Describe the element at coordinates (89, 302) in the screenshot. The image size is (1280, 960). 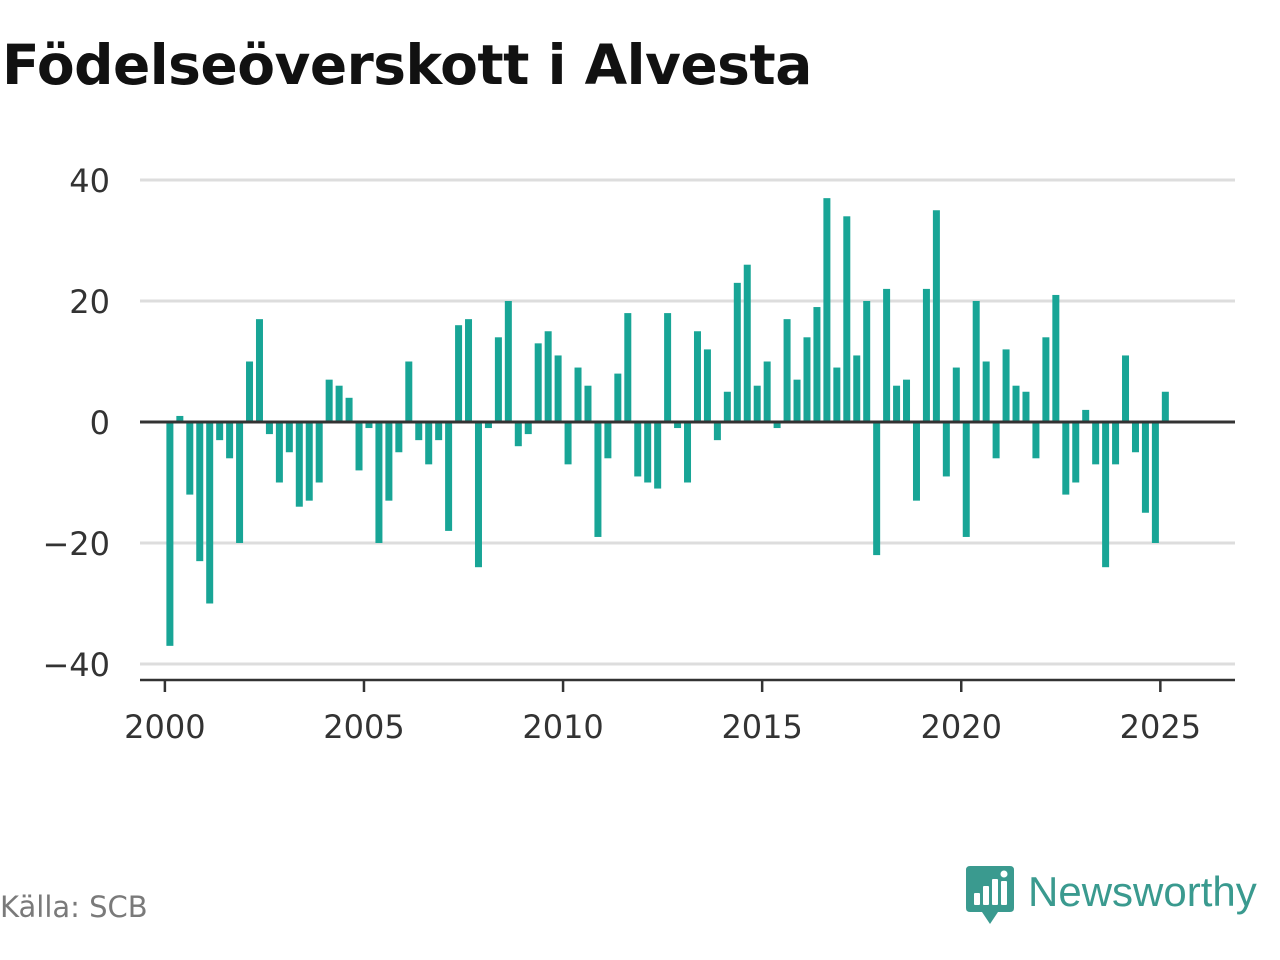
I see `y-tick-label: 20` at that location.